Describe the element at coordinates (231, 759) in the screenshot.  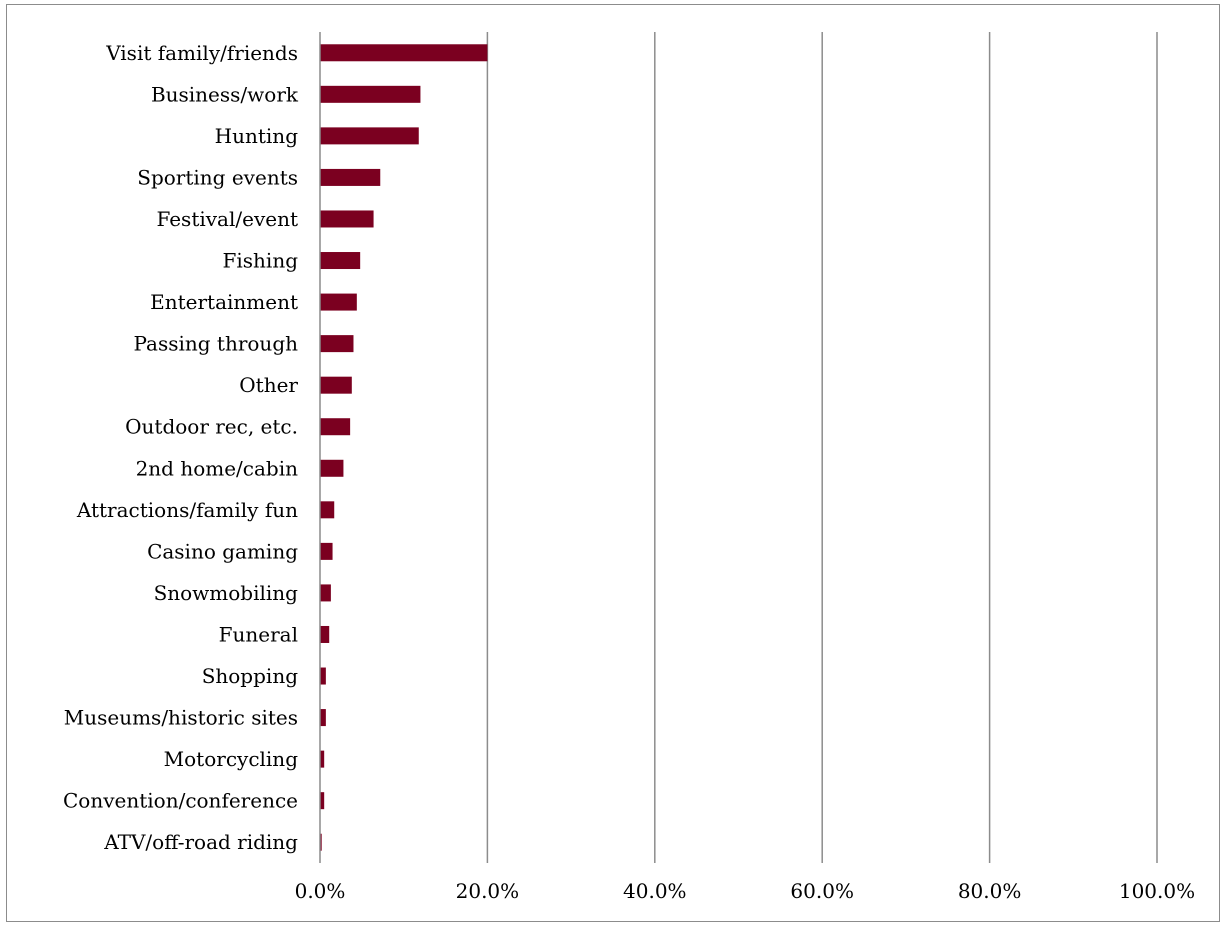
I see `category-label: Motorcycling` at that location.